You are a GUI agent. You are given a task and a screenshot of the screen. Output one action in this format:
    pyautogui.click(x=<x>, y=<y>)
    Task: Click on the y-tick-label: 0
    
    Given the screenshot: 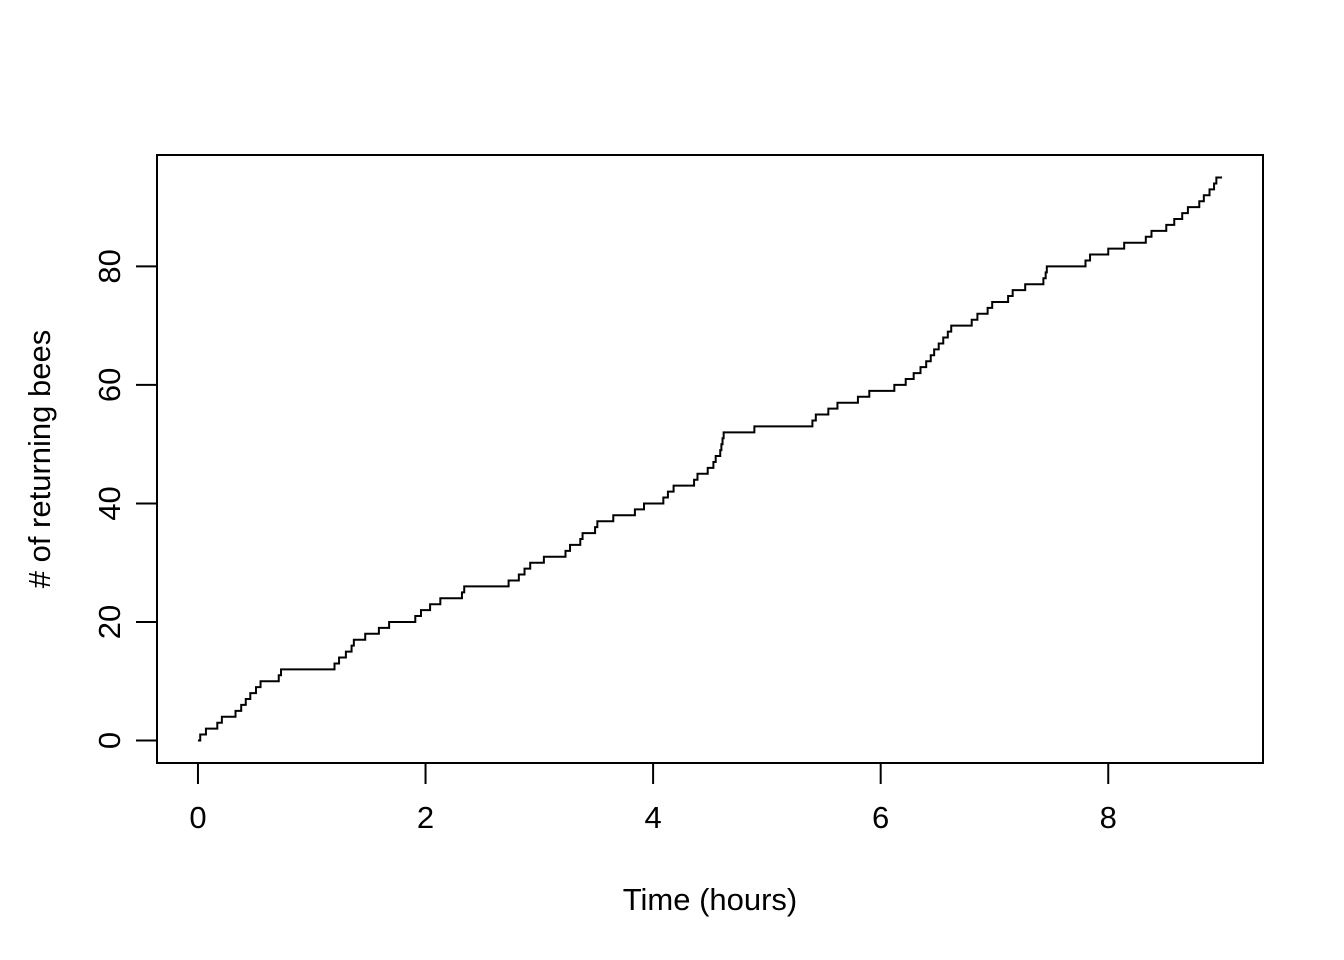 What is the action you would take?
    pyautogui.click(x=109, y=740)
    